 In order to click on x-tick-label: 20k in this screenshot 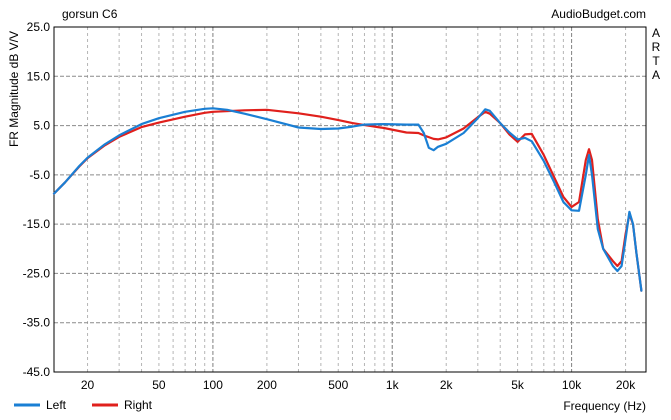, I will do `click(626, 385)`.